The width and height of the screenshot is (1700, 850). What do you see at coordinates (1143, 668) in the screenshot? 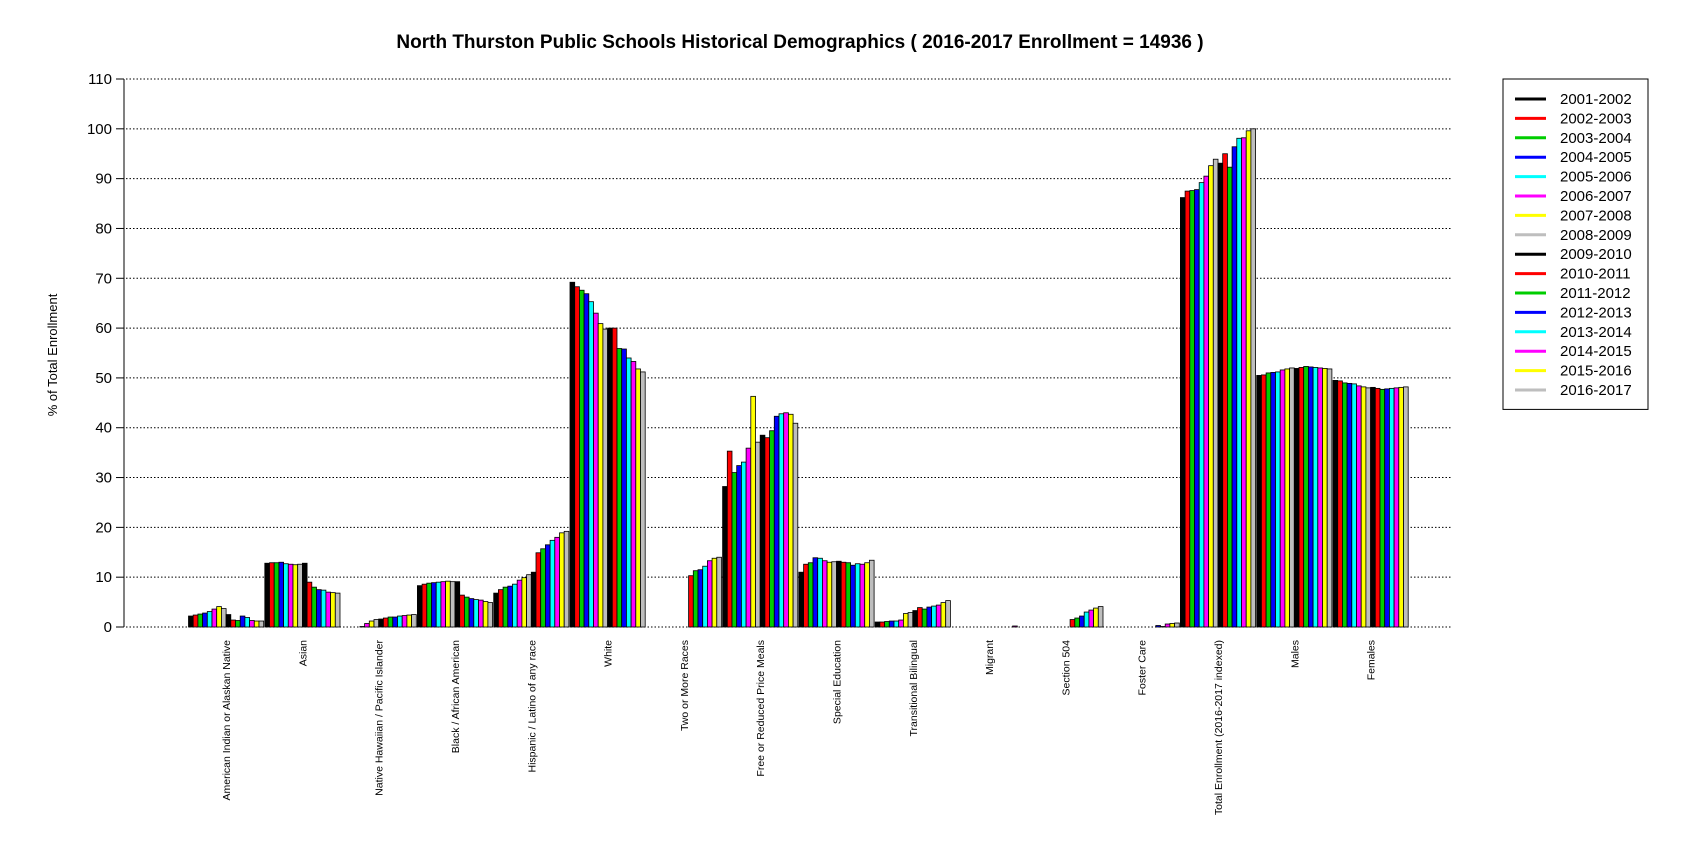
I see `x-tick-label: Foster Care` at bounding box center [1143, 668].